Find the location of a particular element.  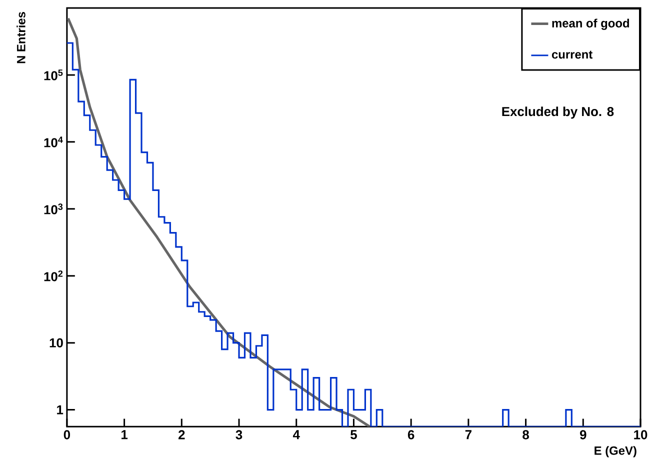

x-tick-label: 3 is located at coordinates (239, 435).